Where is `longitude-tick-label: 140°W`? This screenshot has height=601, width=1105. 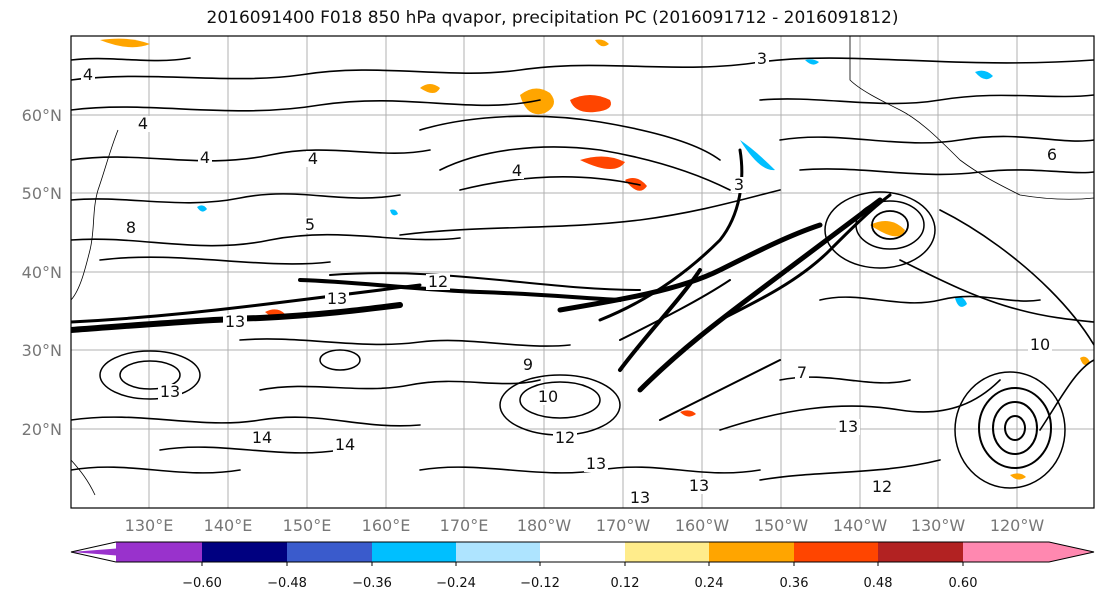
longitude-tick-label: 140°W is located at coordinates (860, 525).